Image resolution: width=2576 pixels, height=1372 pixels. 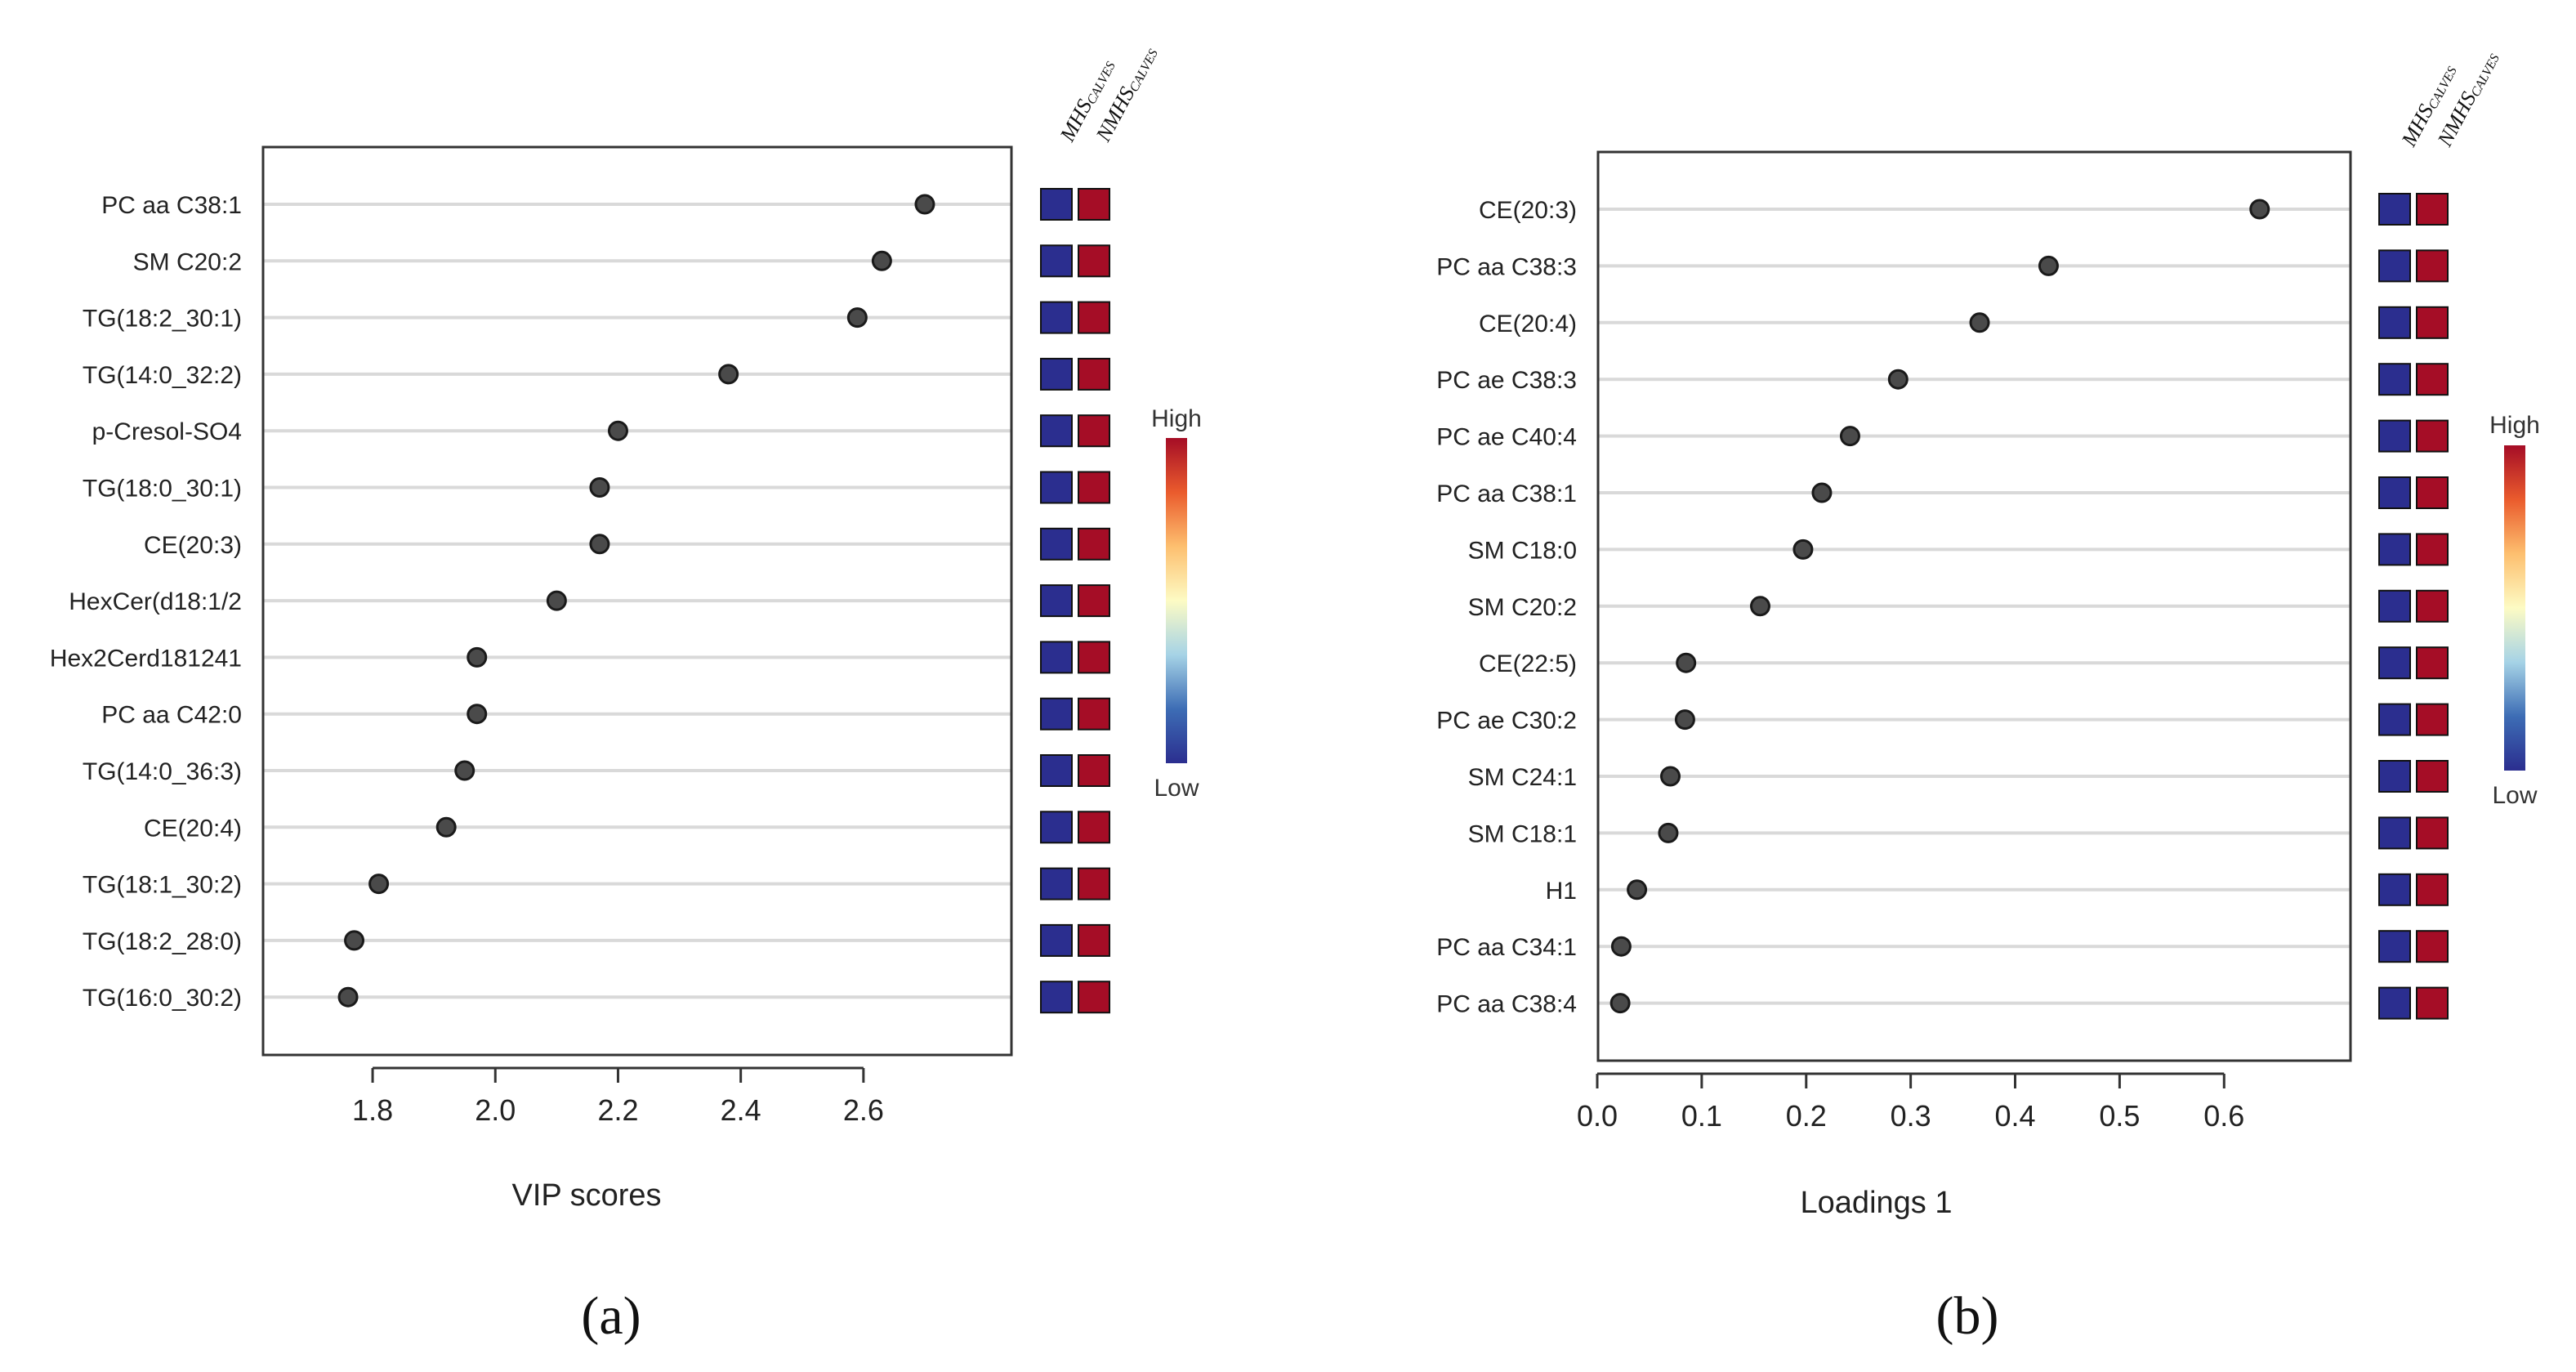 What do you see at coordinates (586, 1195) in the screenshot?
I see `x-axis-title: VIP scores` at bounding box center [586, 1195].